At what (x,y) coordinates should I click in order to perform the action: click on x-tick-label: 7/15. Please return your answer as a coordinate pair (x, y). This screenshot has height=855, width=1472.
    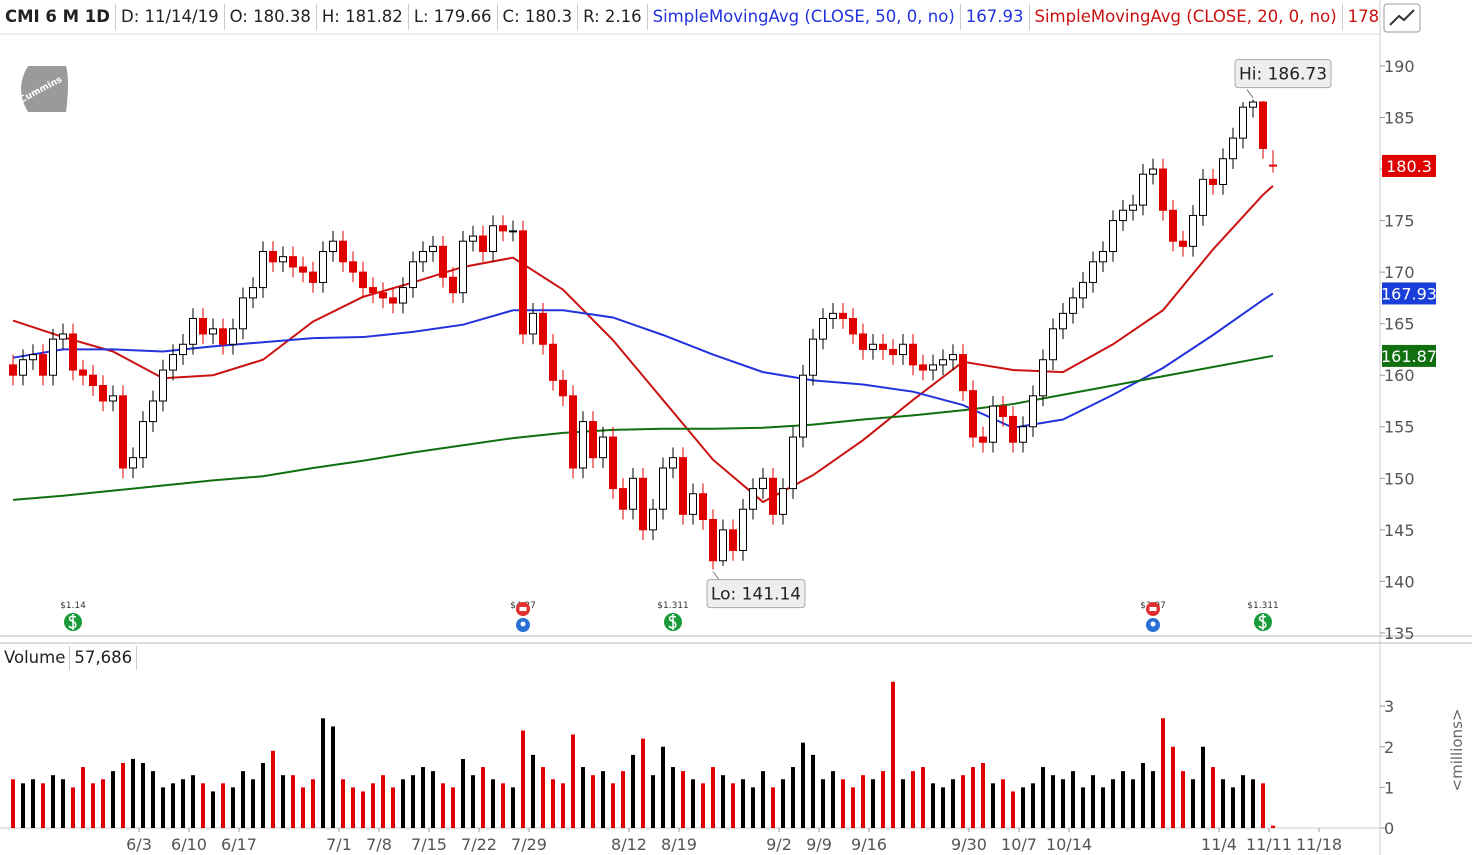
    Looking at the image, I should click on (429, 844).